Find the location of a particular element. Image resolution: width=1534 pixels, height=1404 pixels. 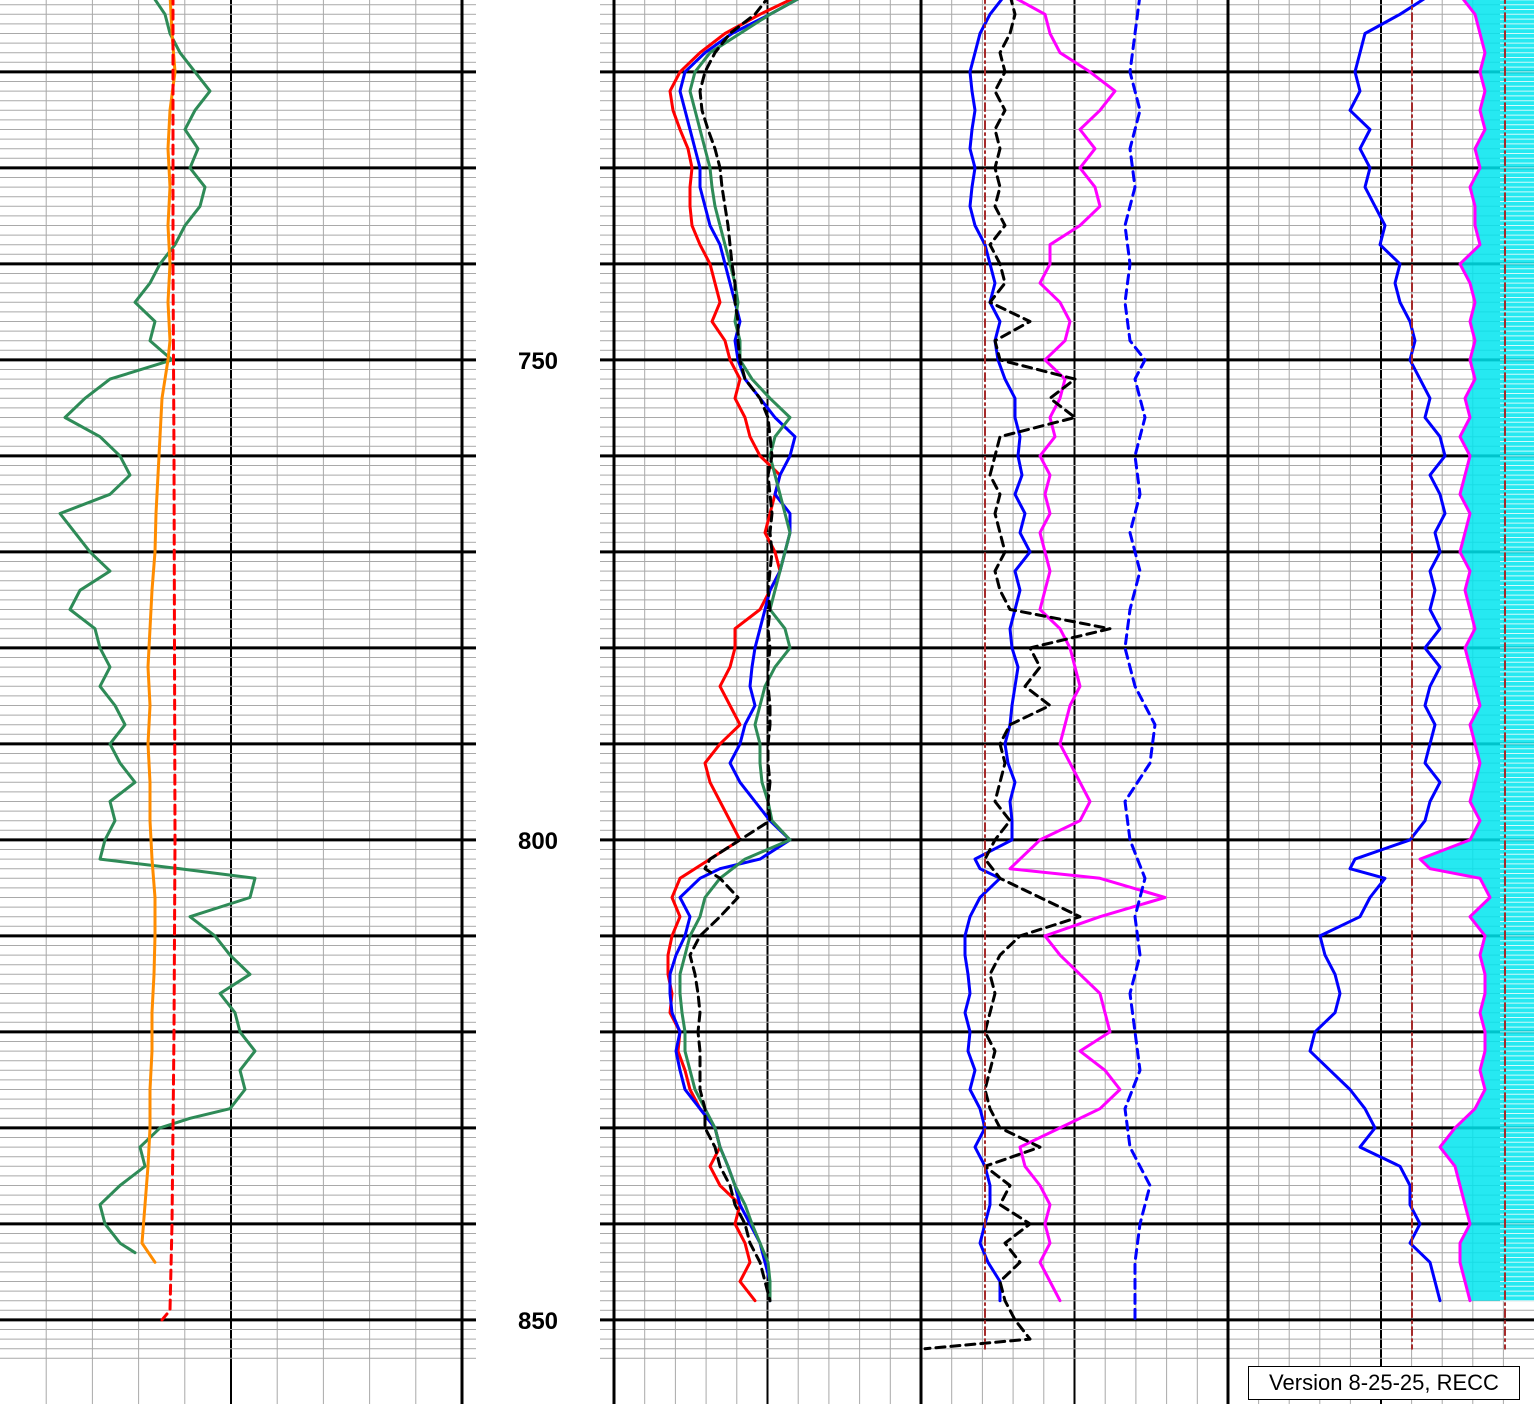

depth-label-800: 800 is located at coordinates (538, 841).